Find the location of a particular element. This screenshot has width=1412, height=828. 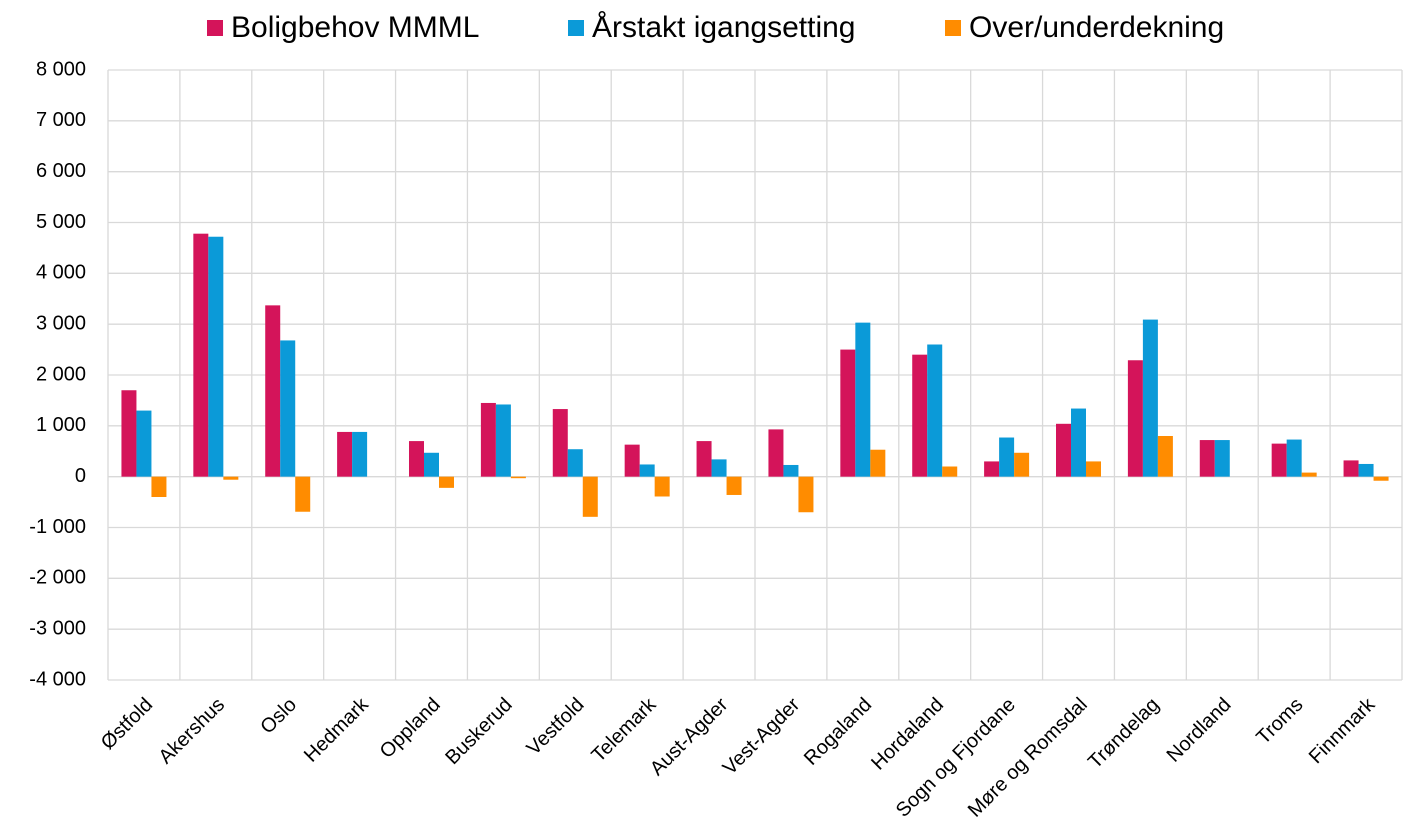

x-tick-label: Akershus is located at coordinates (192, 731).